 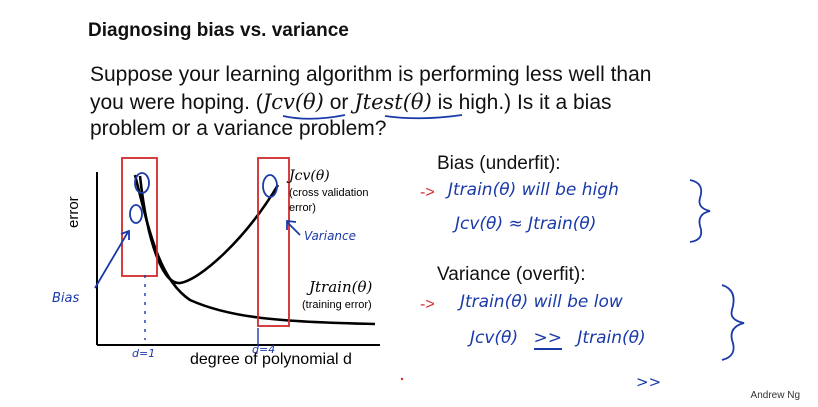 What do you see at coordinates (423, 117) in the screenshot?
I see `jtest-underline` at bounding box center [423, 117].